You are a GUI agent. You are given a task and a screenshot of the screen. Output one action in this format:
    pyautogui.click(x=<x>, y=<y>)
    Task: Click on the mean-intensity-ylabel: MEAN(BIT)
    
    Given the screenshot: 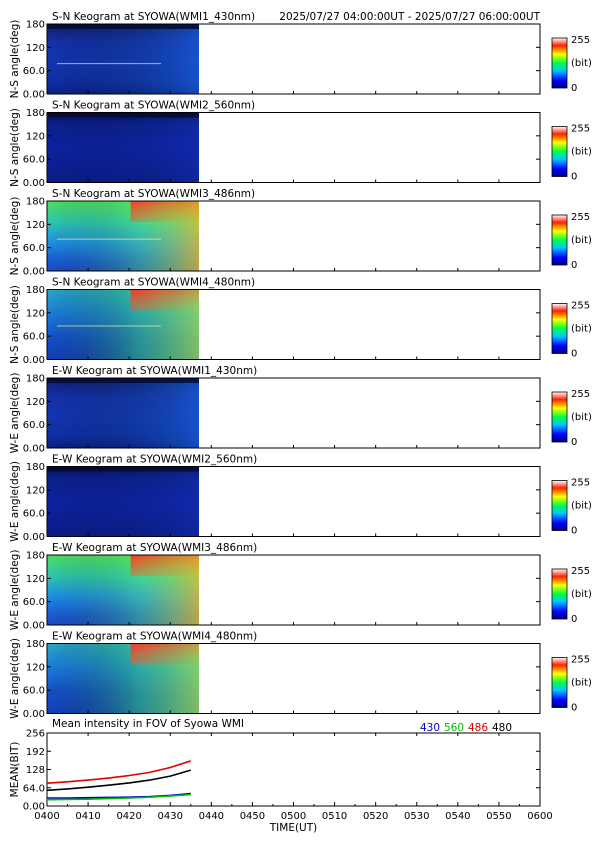 What is the action you would take?
    pyautogui.click(x=15, y=770)
    